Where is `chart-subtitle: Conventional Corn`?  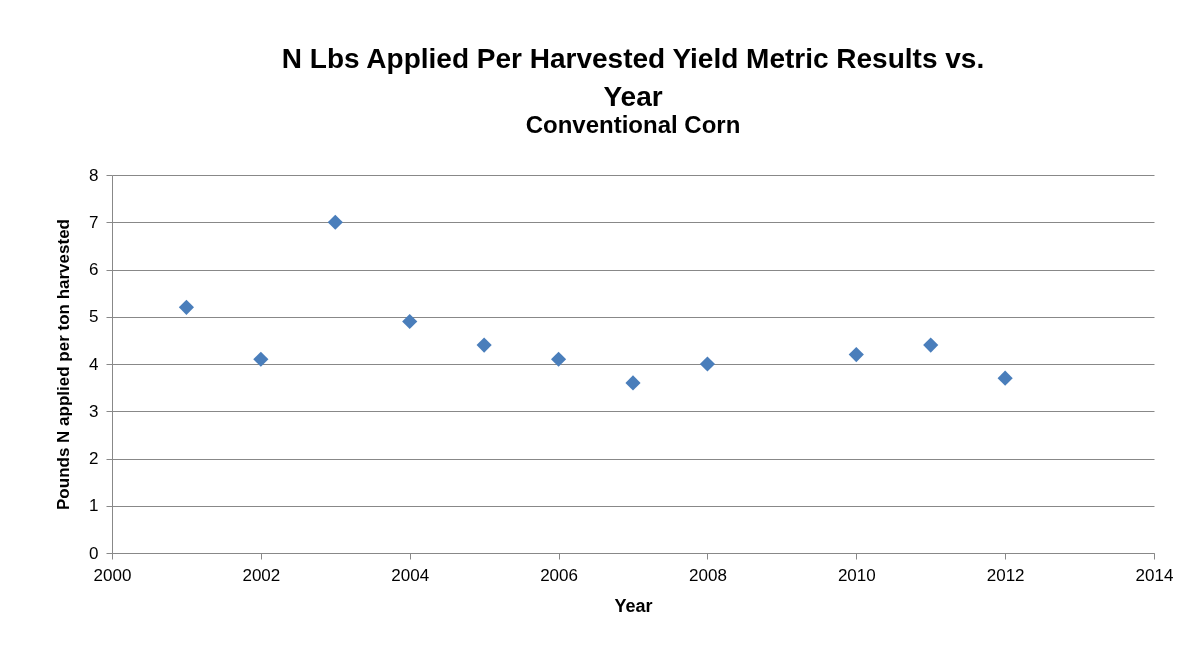
chart-subtitle: Conventional Corn is located at coordinates (633, 124).